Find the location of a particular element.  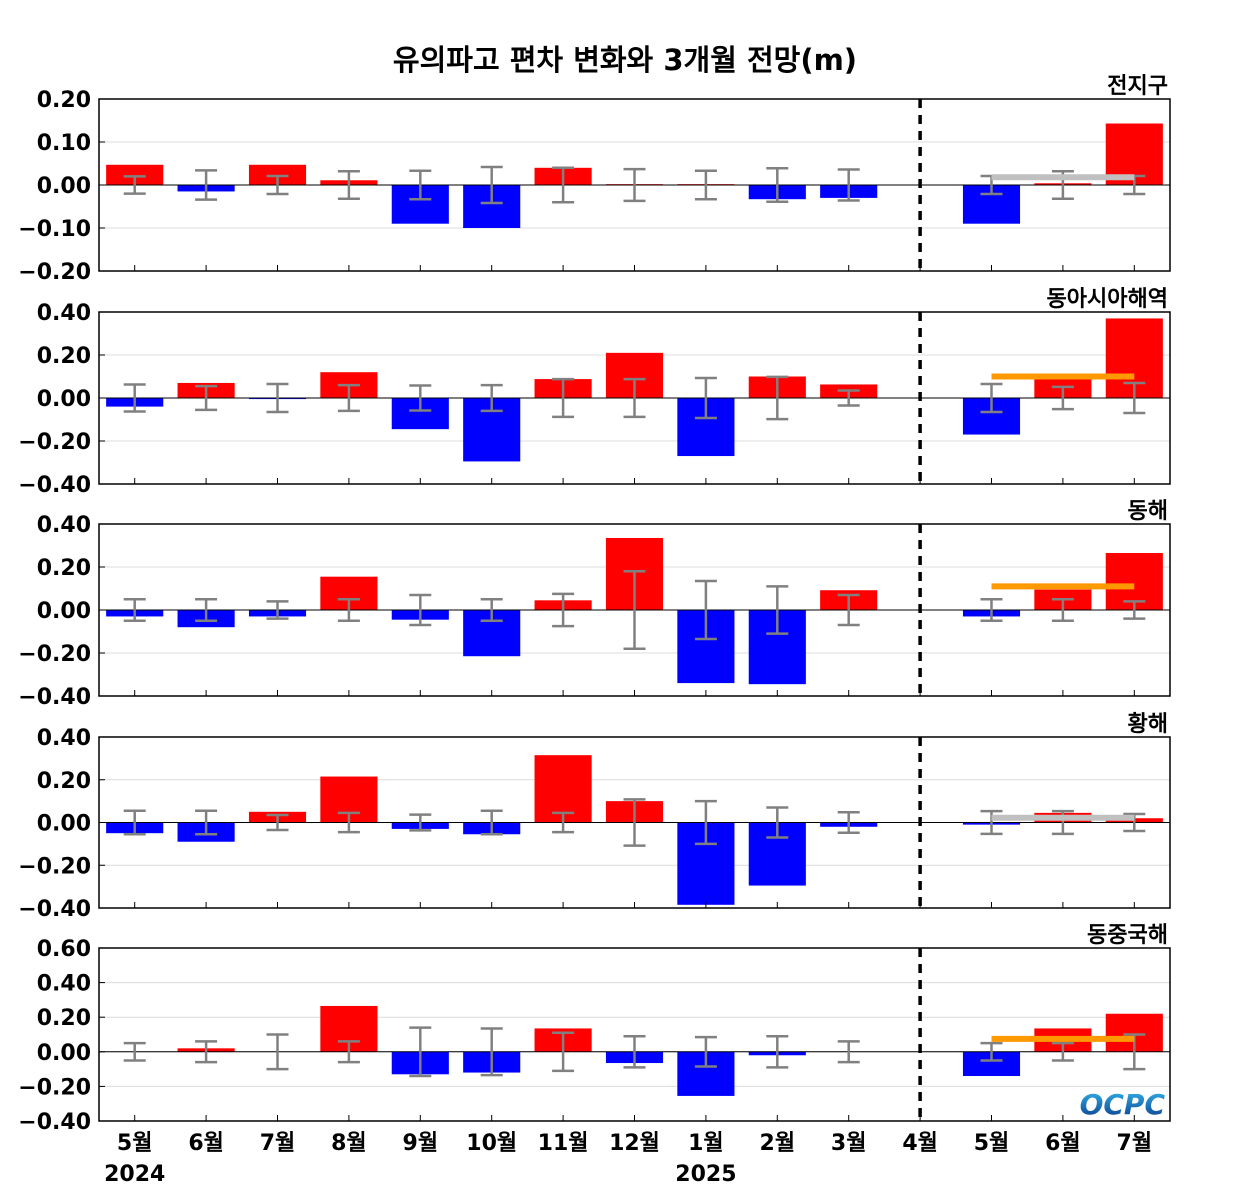

ytick-label: 0.10 is located at coordinates (64, 143).